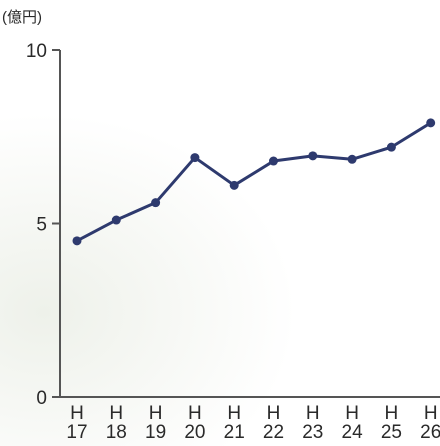 The height and width of the screenshot is (446, 440). Describe the element at coordinates (353, 432) in the screenshot. I see `x-tick-year: 24` at that location.